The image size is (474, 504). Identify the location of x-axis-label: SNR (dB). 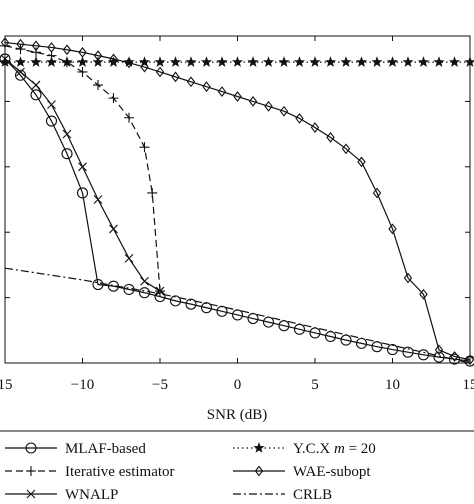
(237, 415).